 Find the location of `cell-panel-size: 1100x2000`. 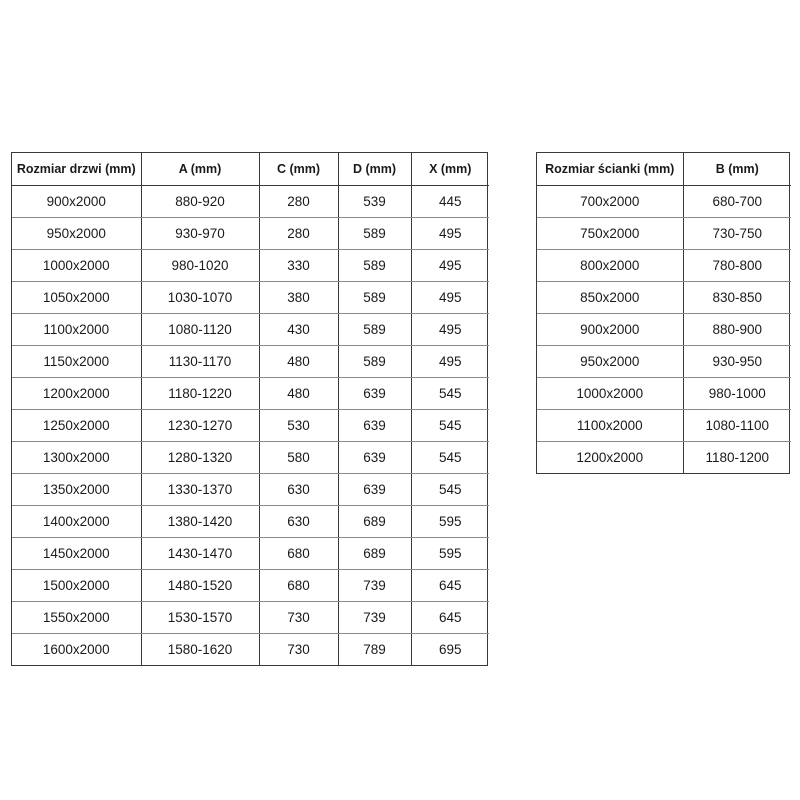

cell-panel-size: 1100x2000 is located at coordinates (610, 425).